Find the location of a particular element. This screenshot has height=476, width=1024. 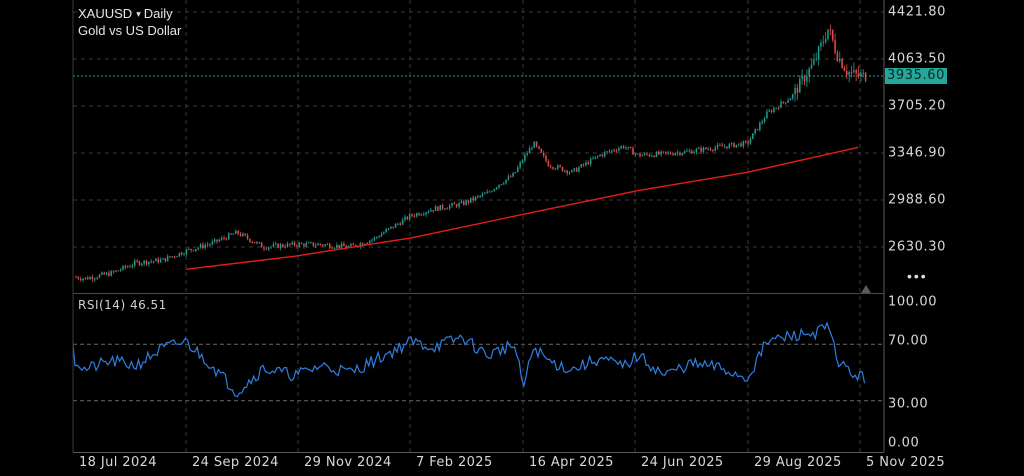

date-tick: 24 Jun 2025 is located at coordinates (682, 462).